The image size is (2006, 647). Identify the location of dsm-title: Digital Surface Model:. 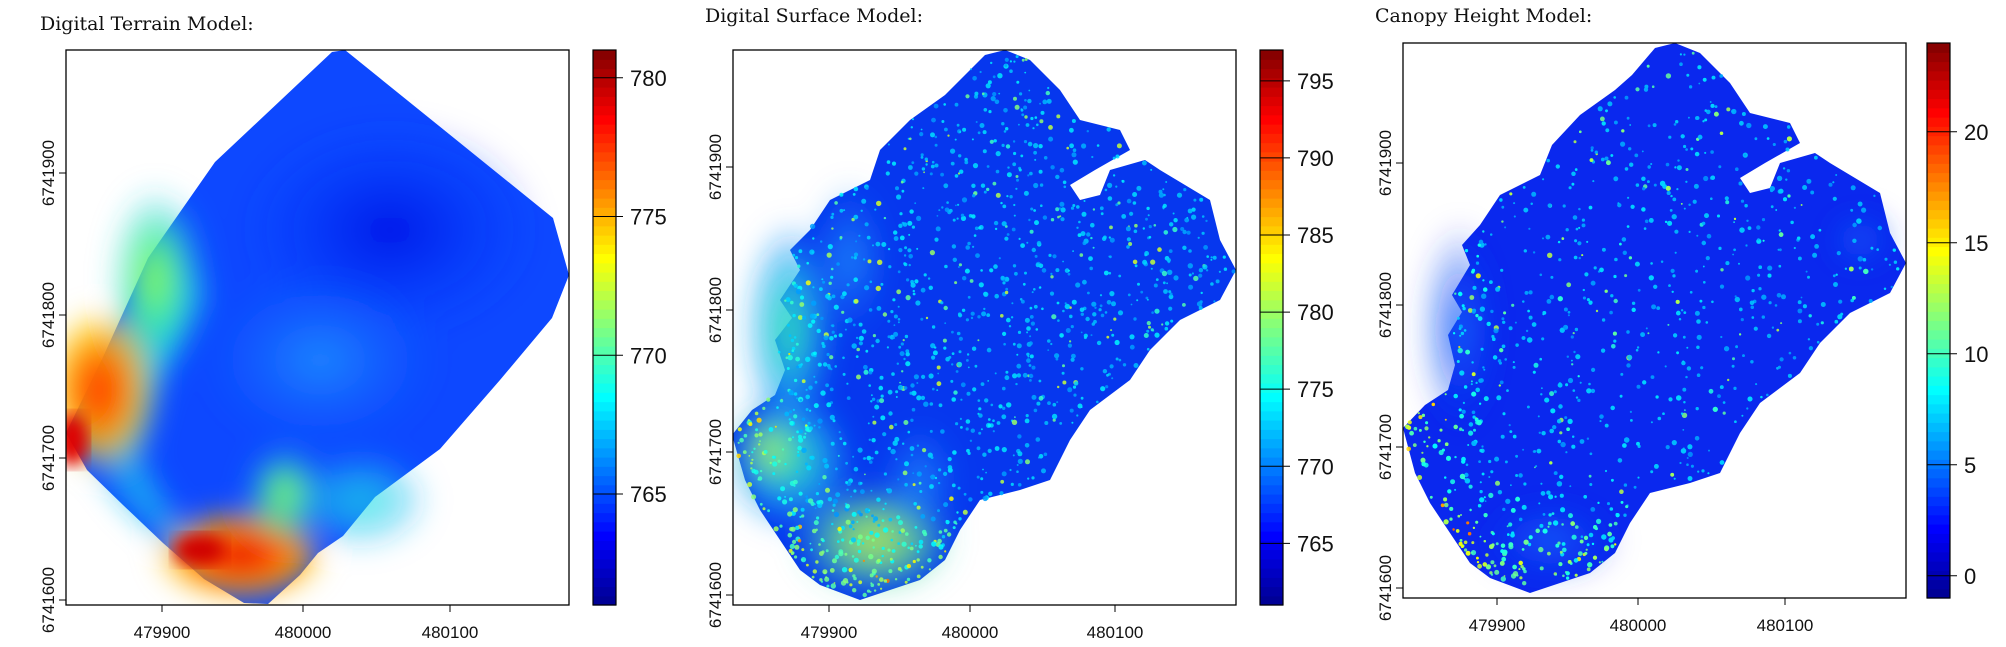
(814, 16).